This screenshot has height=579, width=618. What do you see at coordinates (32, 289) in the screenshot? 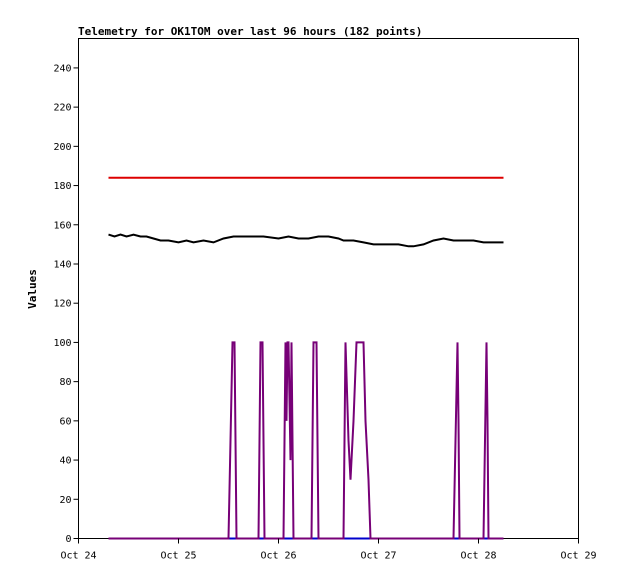
I see `y-axis-label: Values` at bounding box center [32, 289].